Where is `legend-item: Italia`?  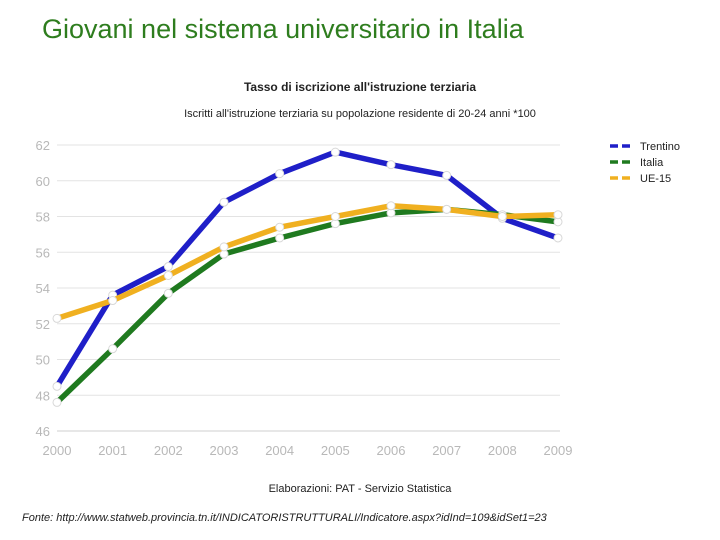
legend-item: Italia is located at coordinates (637, 163).